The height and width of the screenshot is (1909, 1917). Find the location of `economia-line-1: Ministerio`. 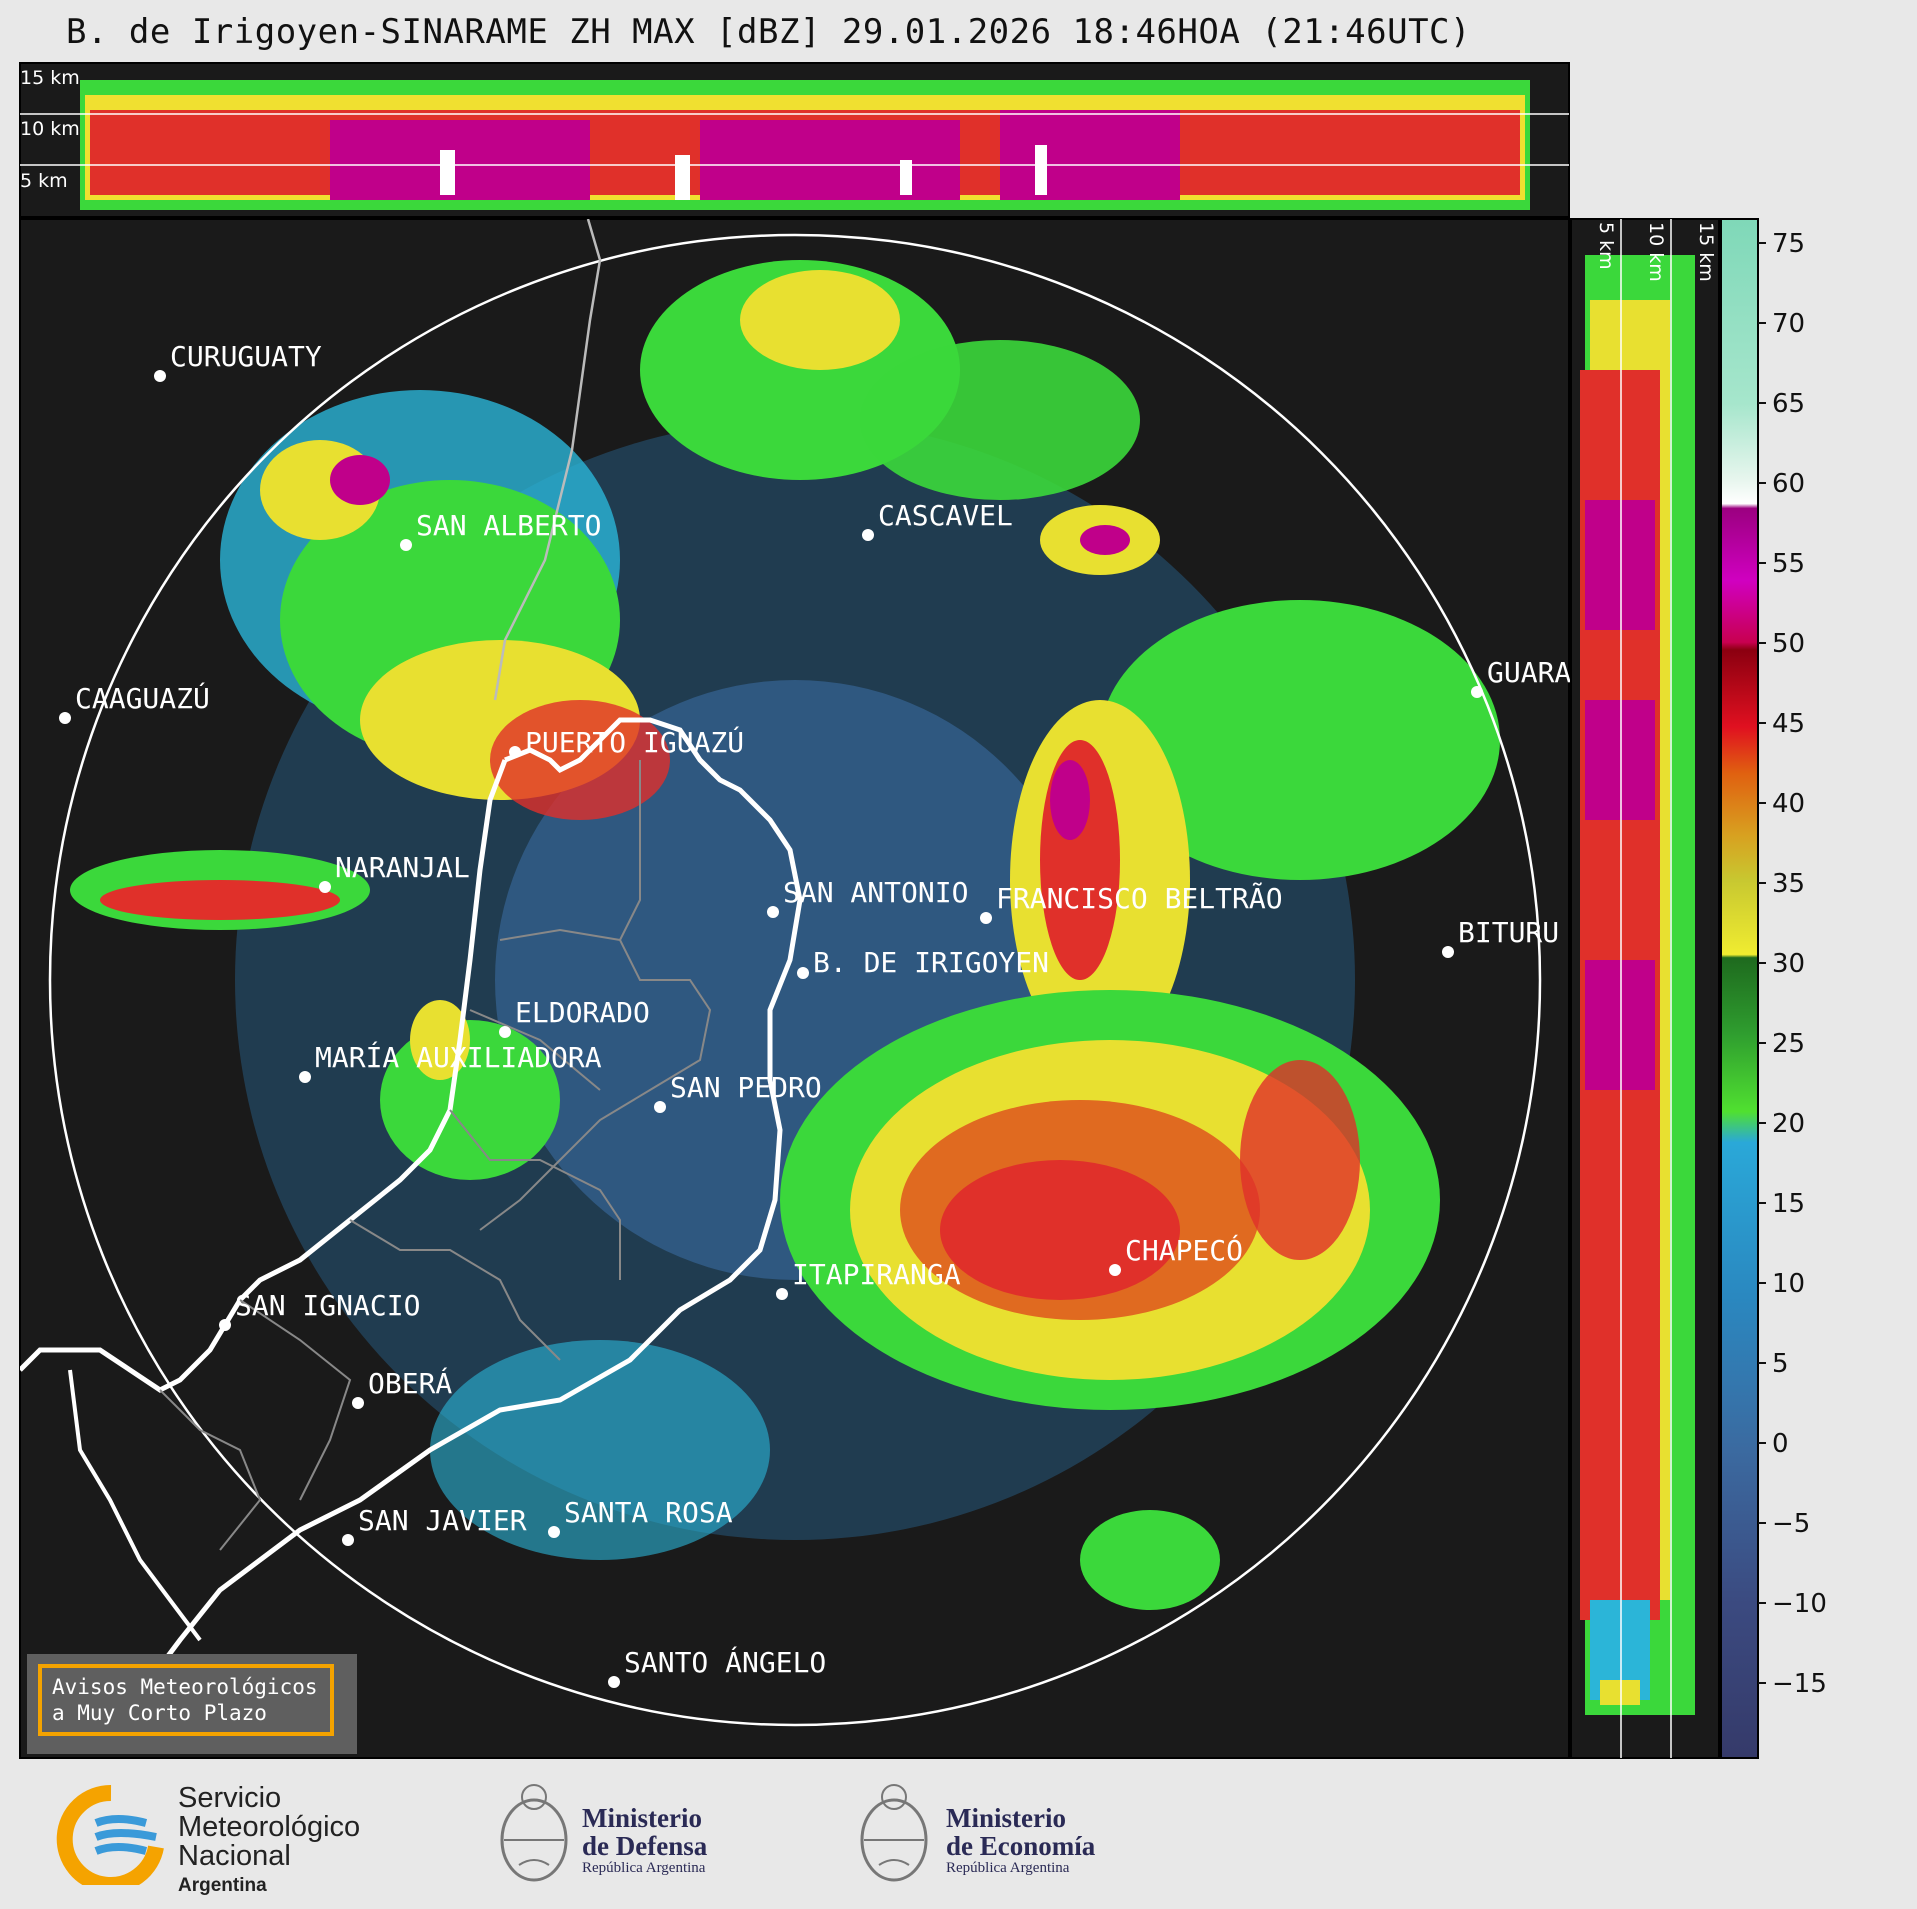

economia-line-1: Ministerio is located at coordinates (1006, 1818).